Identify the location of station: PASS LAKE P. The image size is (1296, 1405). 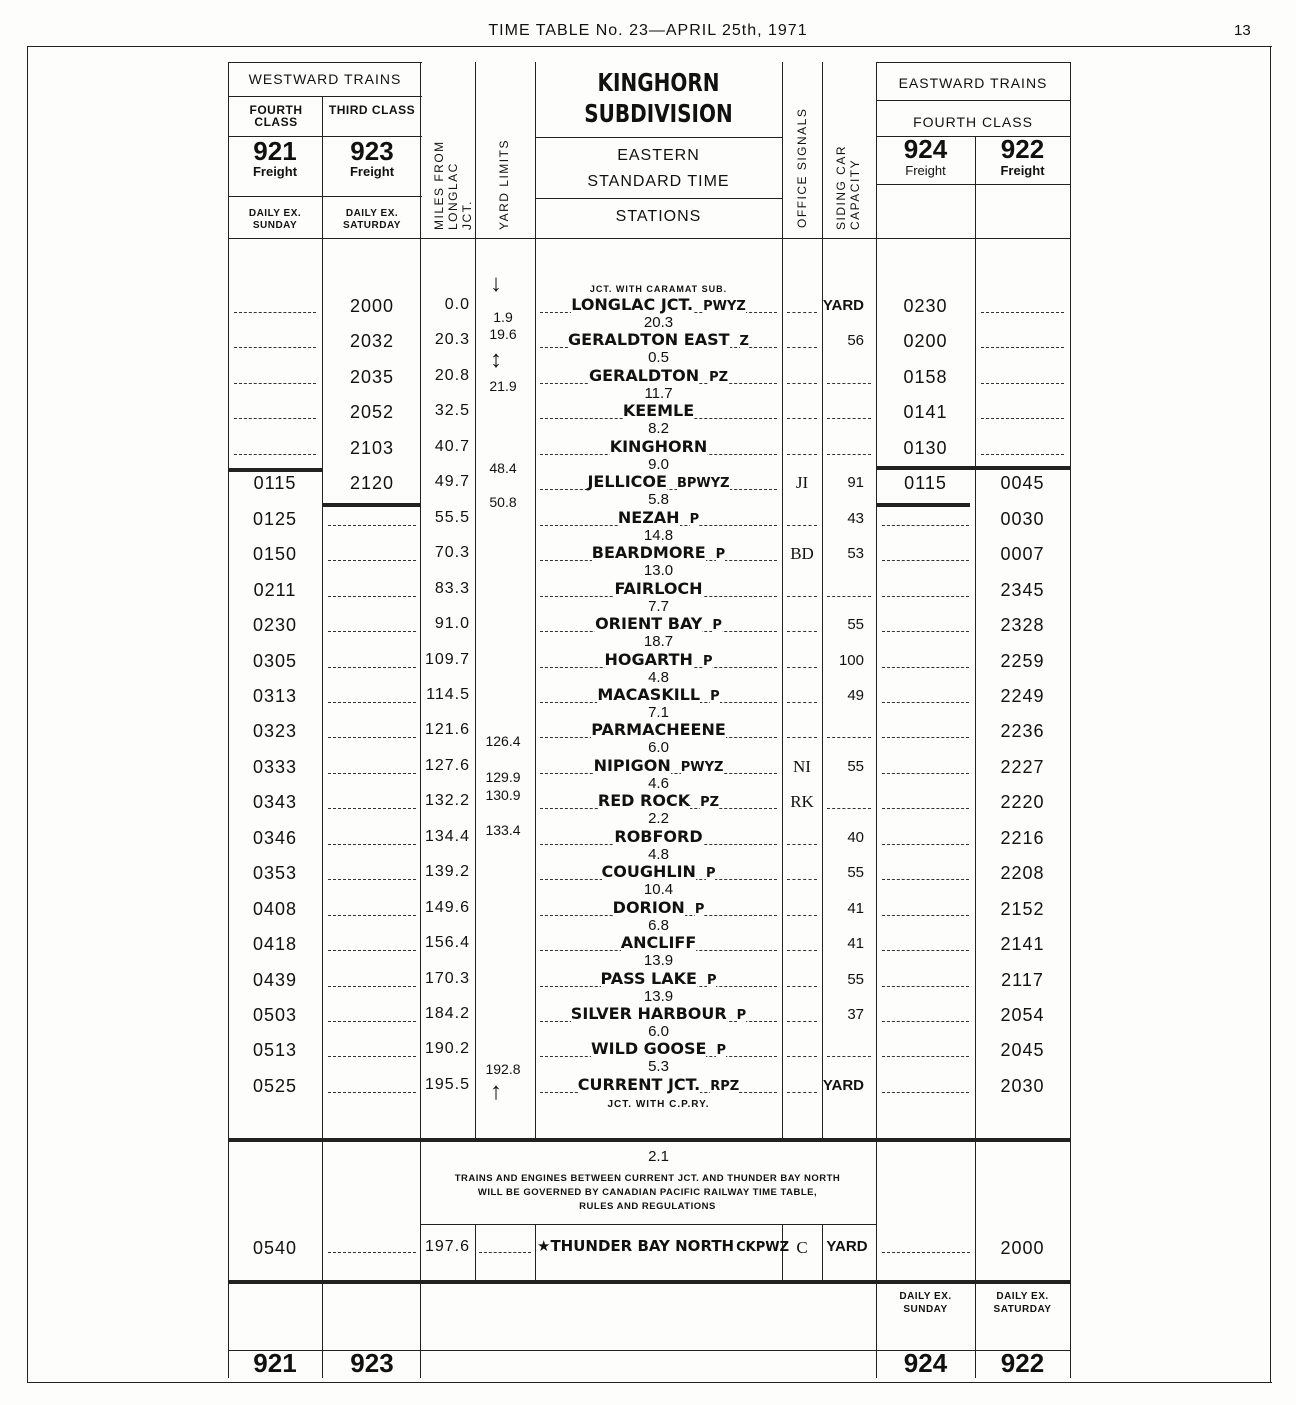
(658, 978).